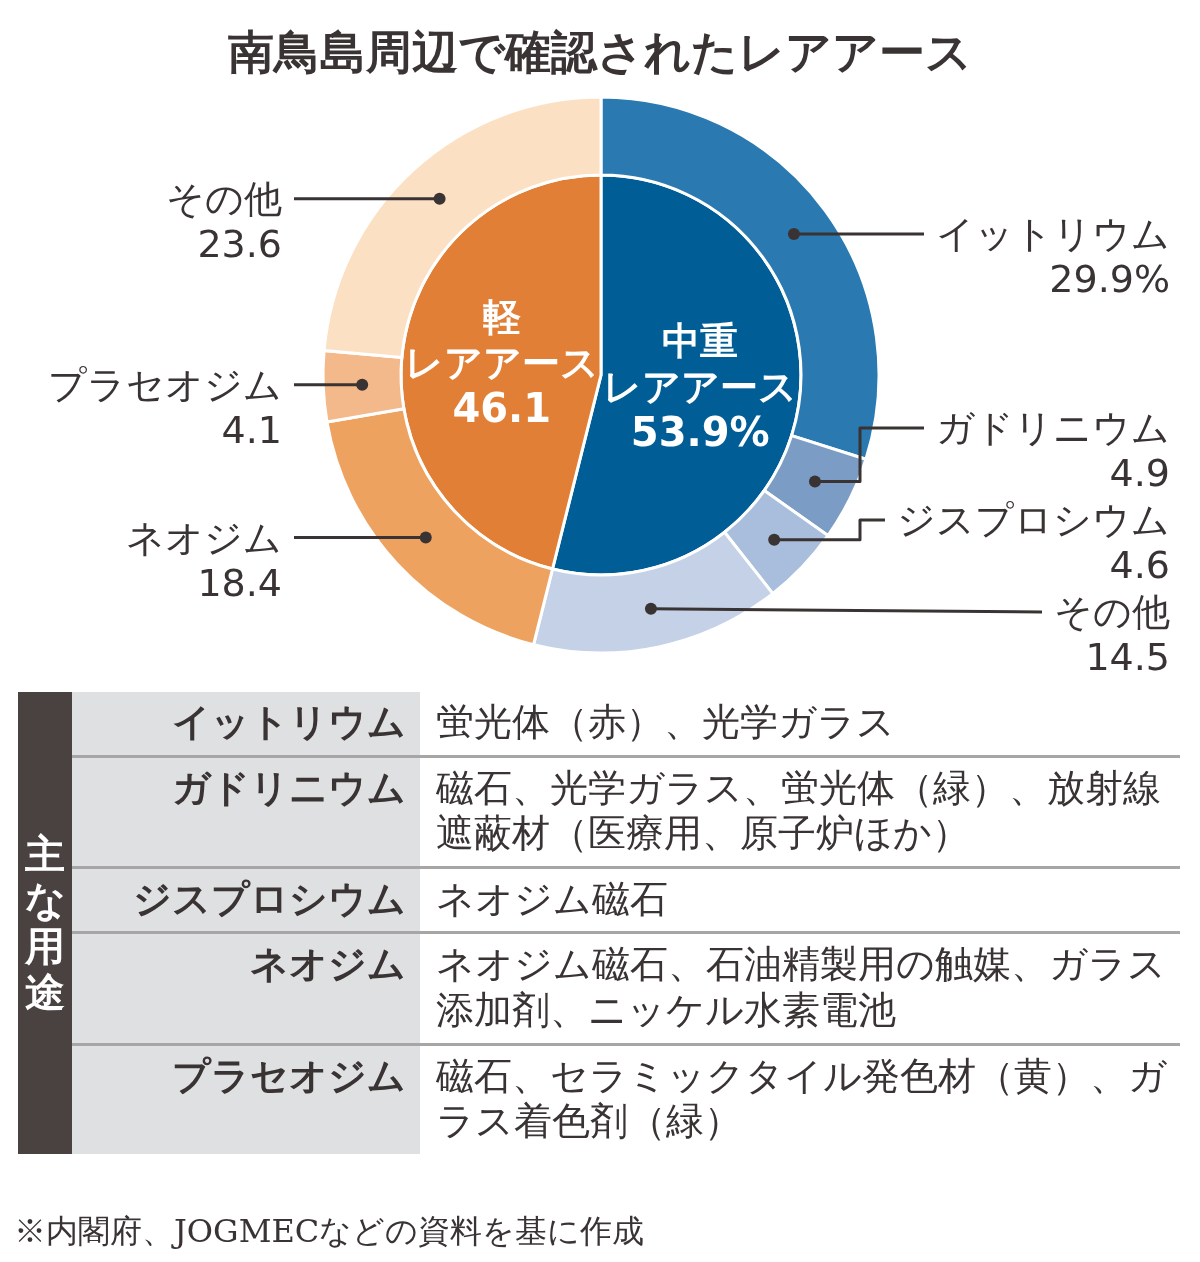 This screenshot has height=1262, width=1200. I want to click on slice-label: ジスプロシウム, so click(1033, 520).